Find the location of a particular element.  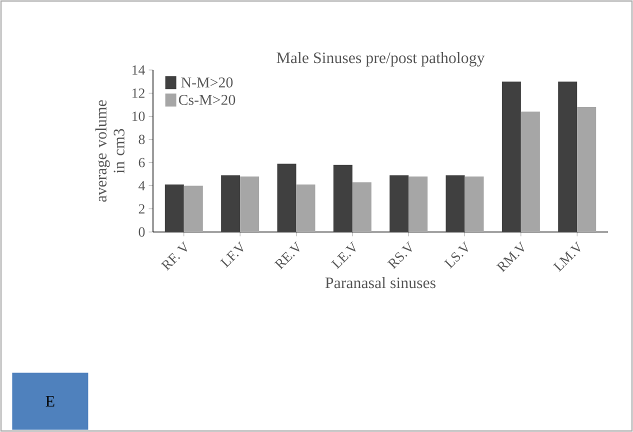

y-tick-label: 0 is located at coordinates (141, 232).